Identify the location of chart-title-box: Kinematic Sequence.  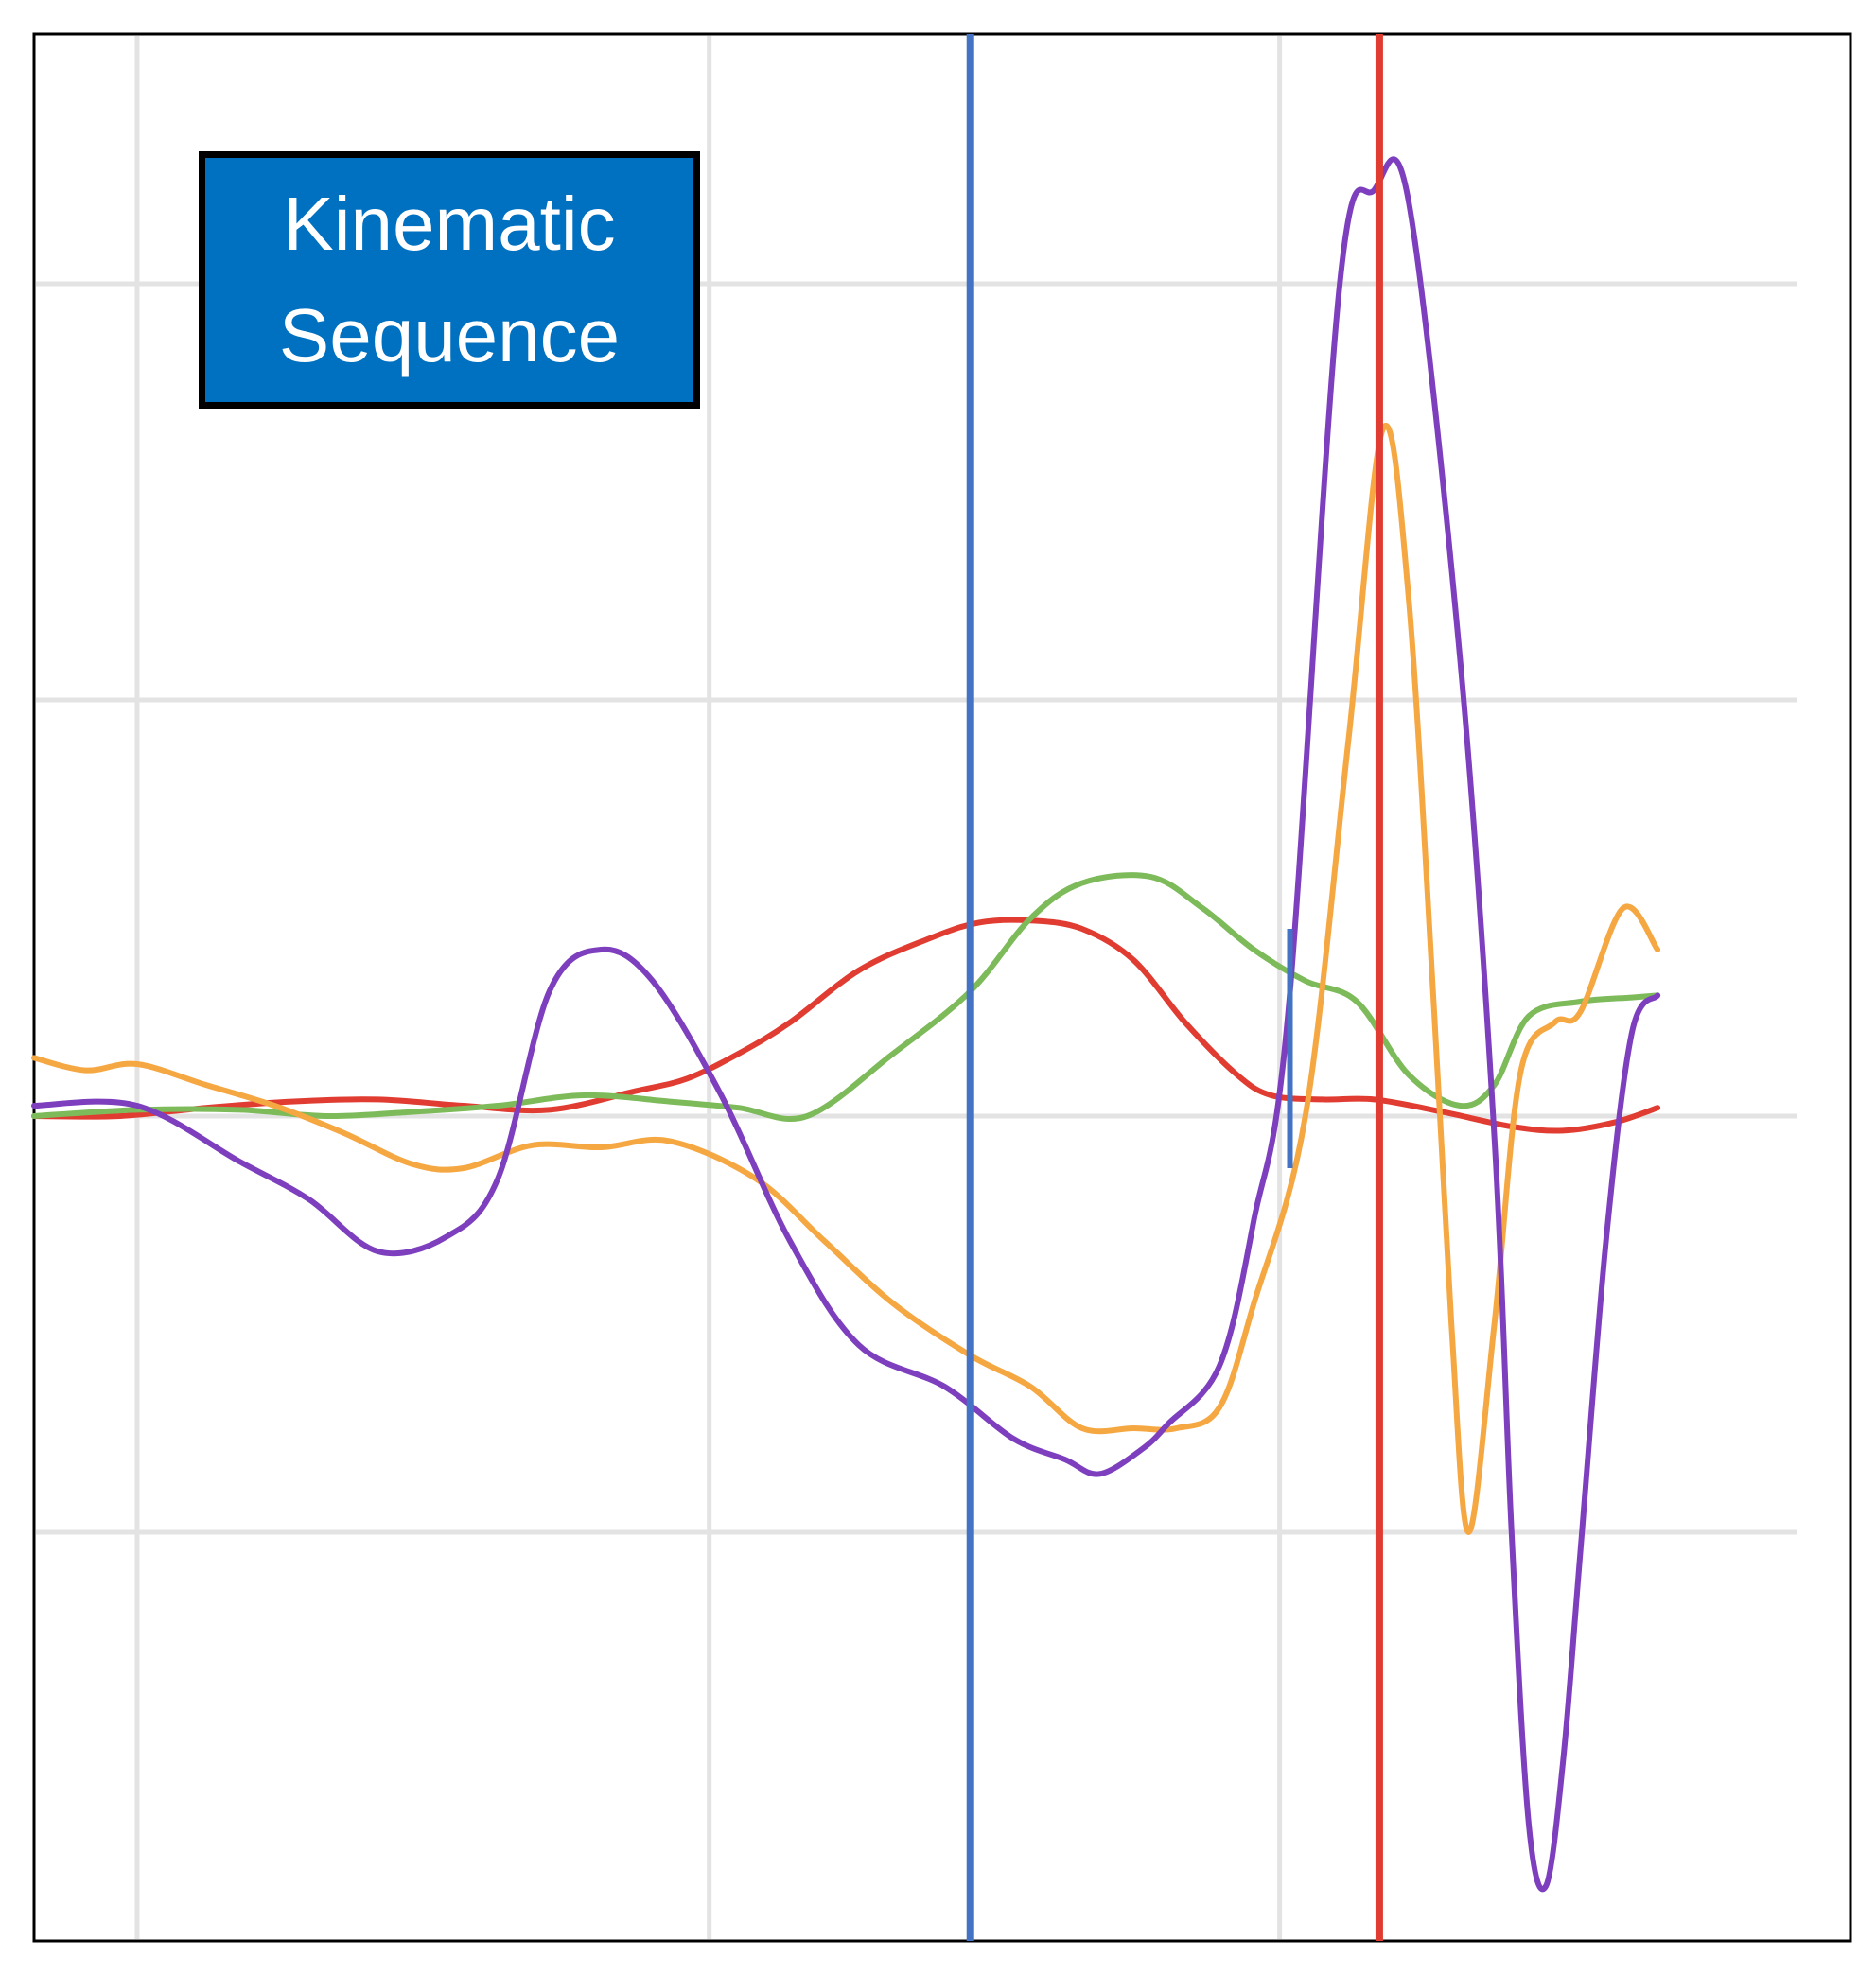
(449, 280).